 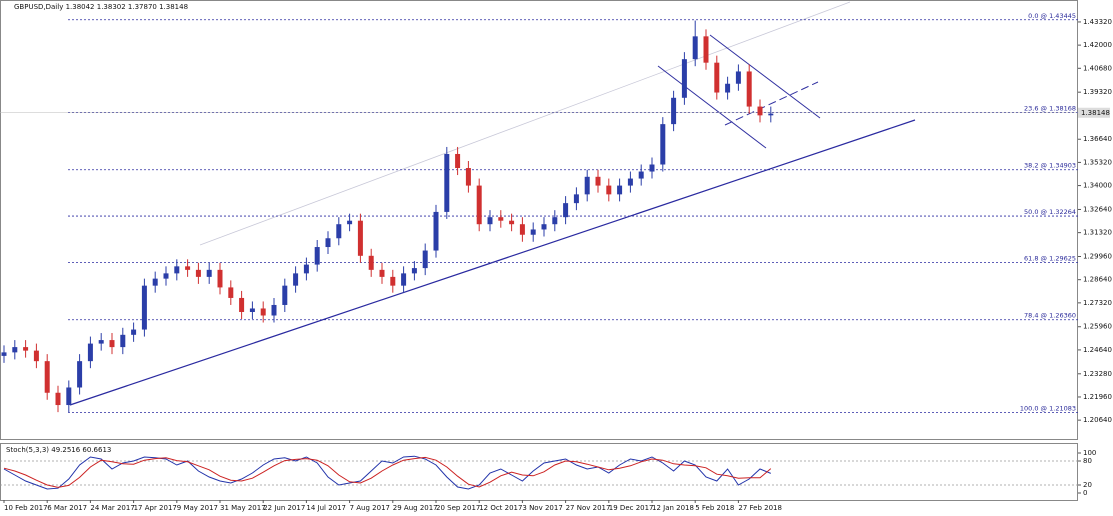 I want to click on y-tick-label: 1.42000, so click(x=1097, y=45).